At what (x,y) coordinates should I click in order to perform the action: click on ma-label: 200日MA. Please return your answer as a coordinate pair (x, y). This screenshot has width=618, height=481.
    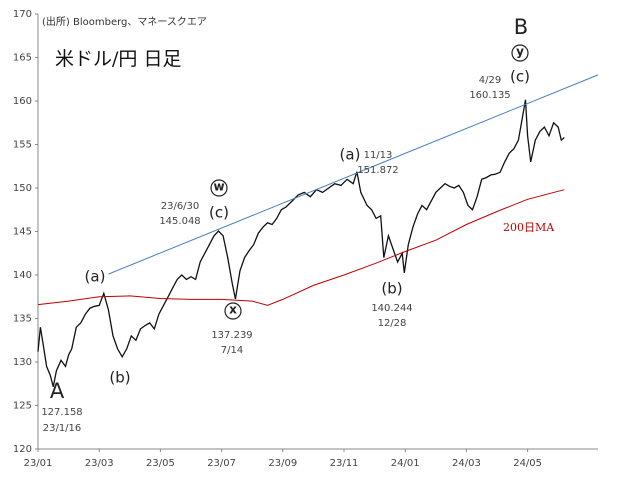
    Looking at the image, I should click on (529, 227).